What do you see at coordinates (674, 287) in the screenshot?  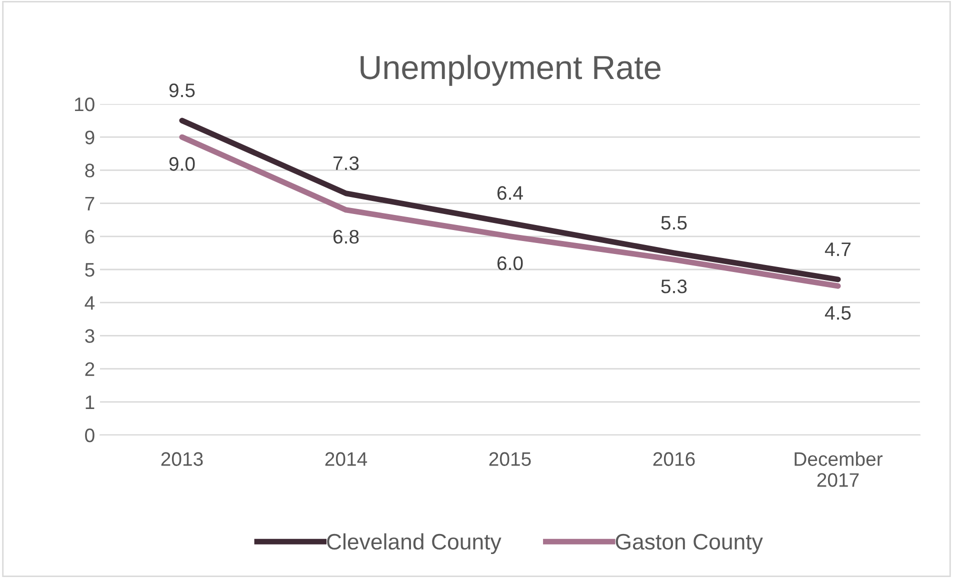 I see `data-label: 5.3` at bounding box center [674, 287].